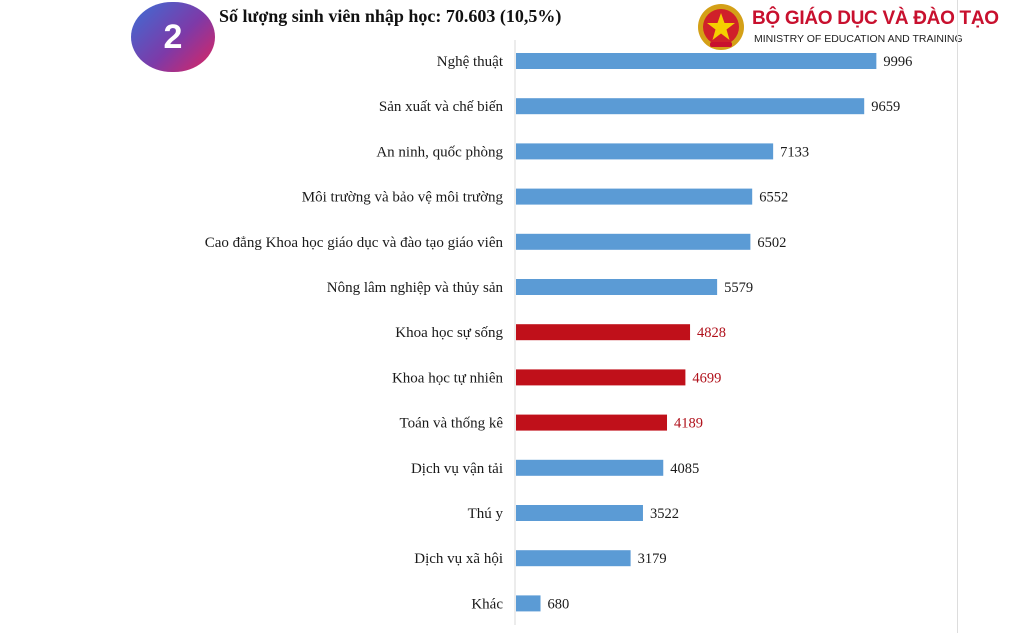 The image size is (1020, 633). Describe the element at coordinates (448, 378) in the screenshot. I see `category-label: Khoa học tự nhiên` at that location.